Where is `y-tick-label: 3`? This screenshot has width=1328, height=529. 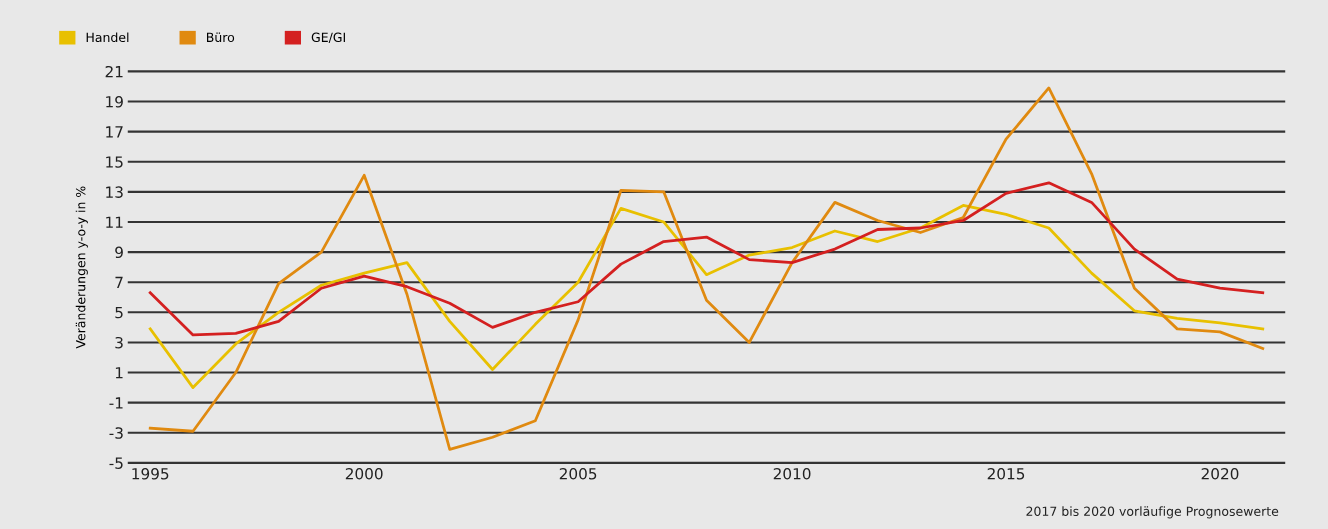 y-tick-label: 3 is located at coordinates (119, 342).